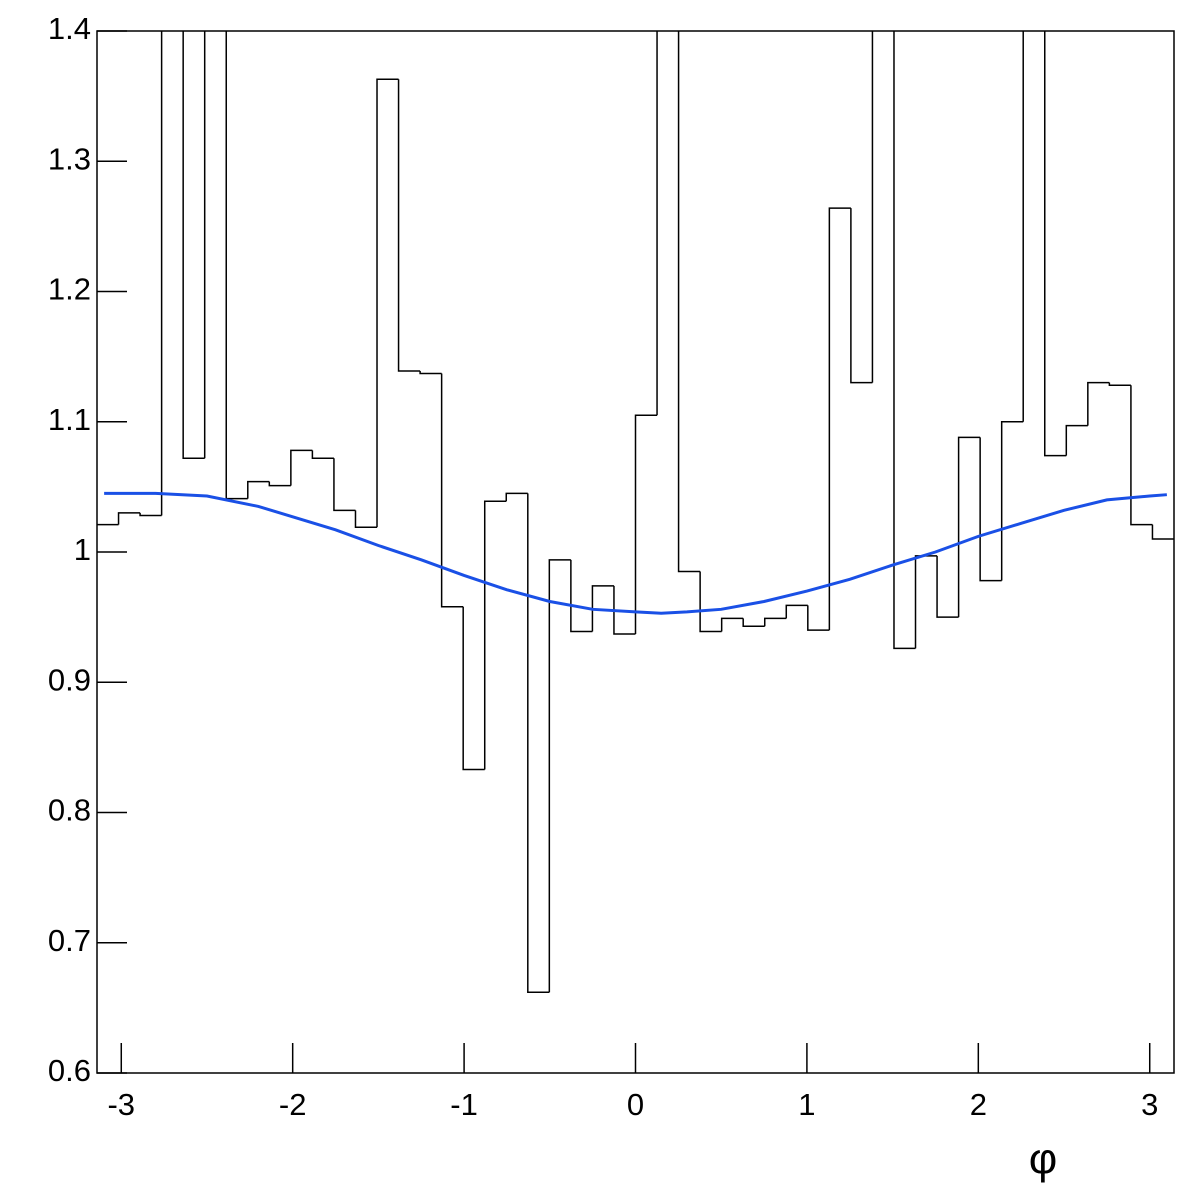 The width and height of the screenshot is (1190, 1192). What do you see at coordinates (69, 1070) in the screenshot?
I see `y-tick-label: 0.6` at bounding box center [69, 1070].